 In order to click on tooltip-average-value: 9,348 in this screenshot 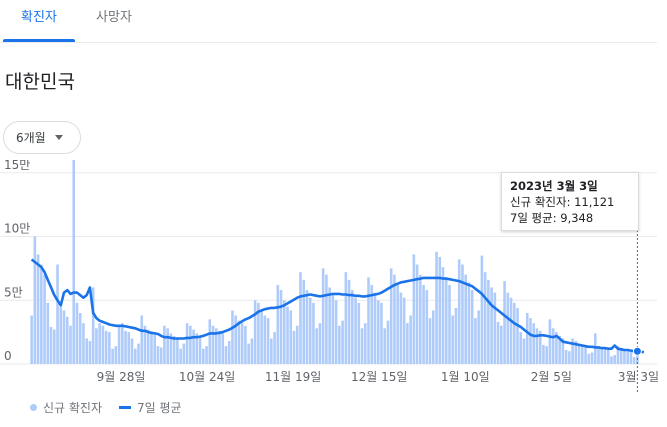, I will do `click(577, 218)`.